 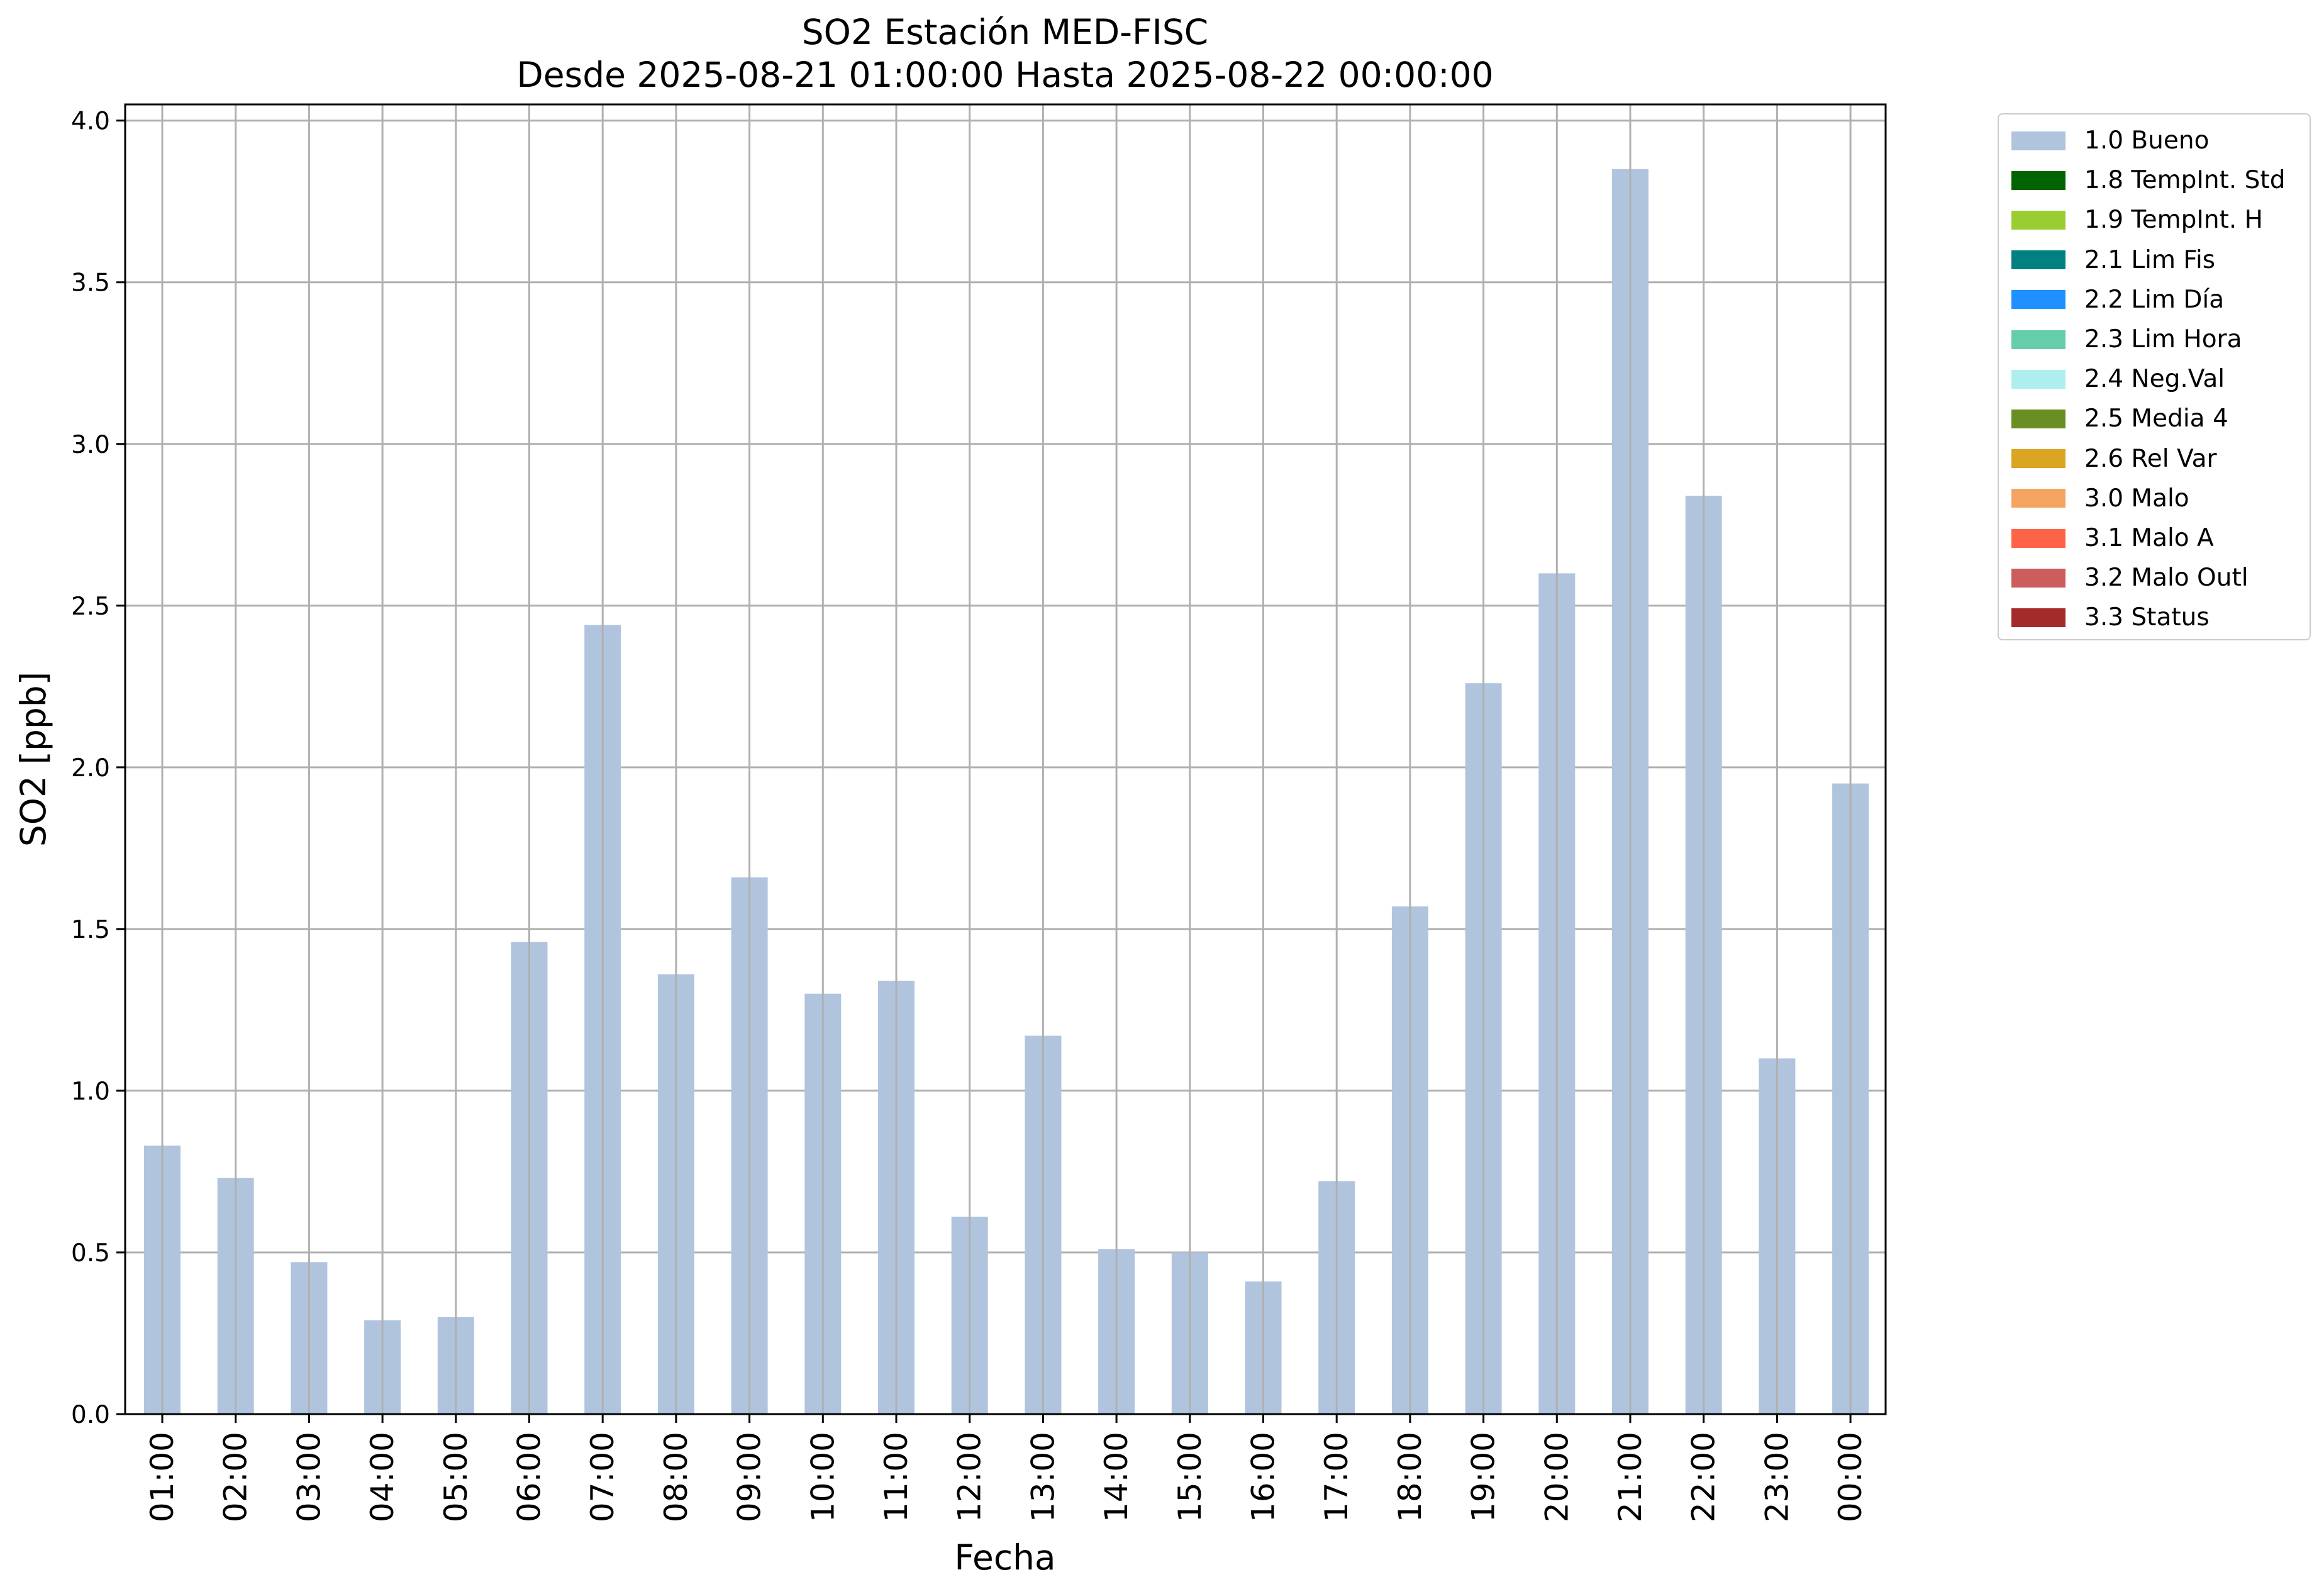 I want to click on y-tick-label: 1.0, so click(x=90, y=1092).